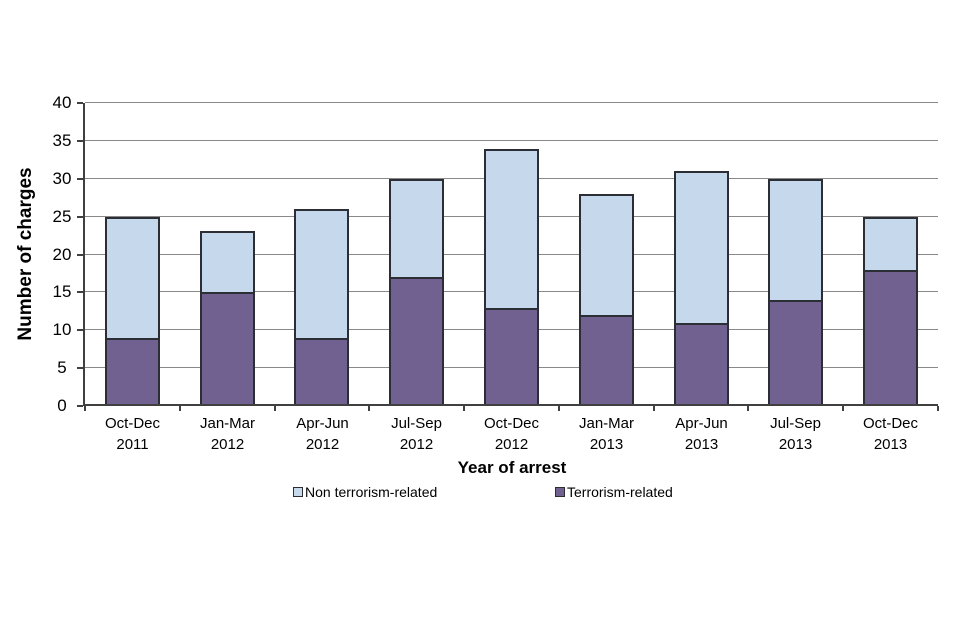  What do you see at coordinates (62, 178) in the screenshot?
I see `y-tick-label-30: 30` at bounding box center [62, 178].